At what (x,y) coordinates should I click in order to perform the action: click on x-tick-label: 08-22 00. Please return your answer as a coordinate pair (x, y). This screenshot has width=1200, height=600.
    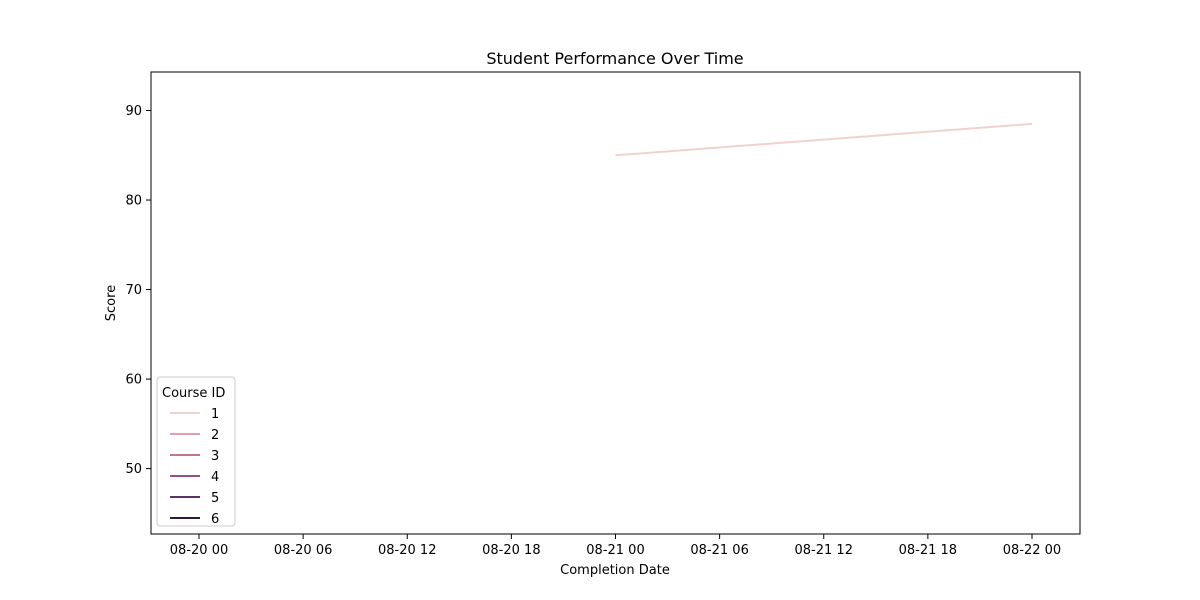
    Looking at the image, I should click on (1032, 550).